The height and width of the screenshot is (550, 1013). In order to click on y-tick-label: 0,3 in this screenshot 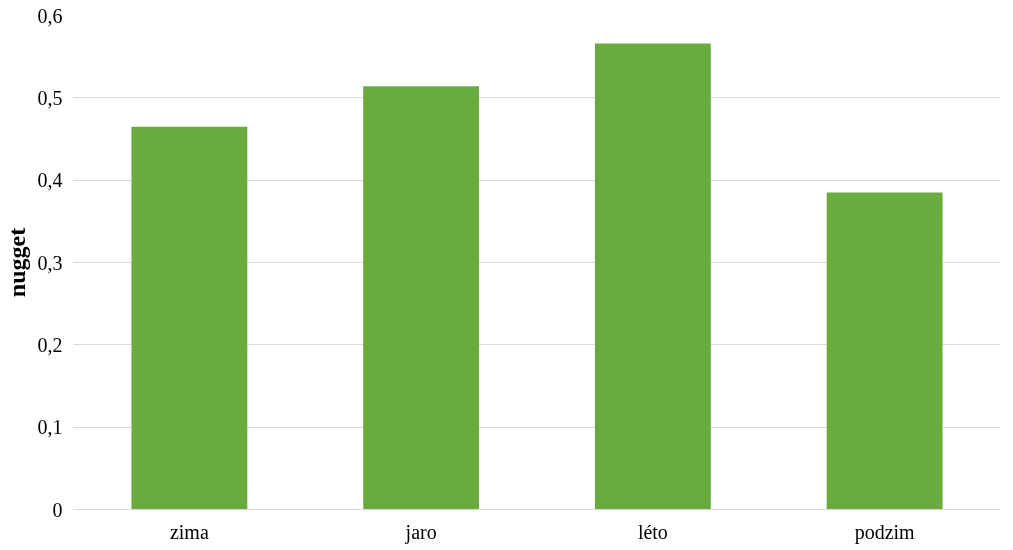, I will do `click(50, 262)`.